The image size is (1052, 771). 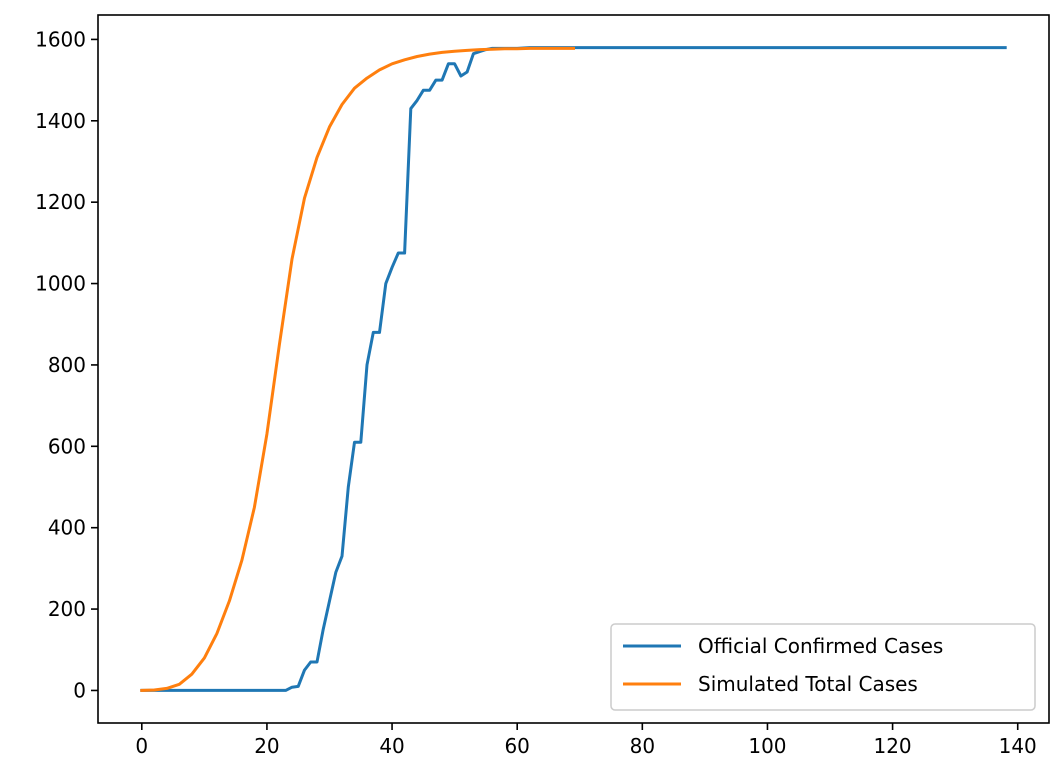 I want to click on x-tick-label: 60, so click(x=516, y=746).